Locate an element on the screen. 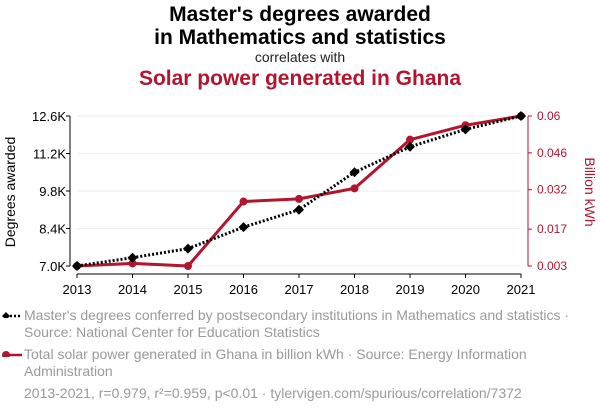 Image resolution: width=600 pixels, height=414 pixels. x-tick-label: 2015 is located at coordinates (188, 289).